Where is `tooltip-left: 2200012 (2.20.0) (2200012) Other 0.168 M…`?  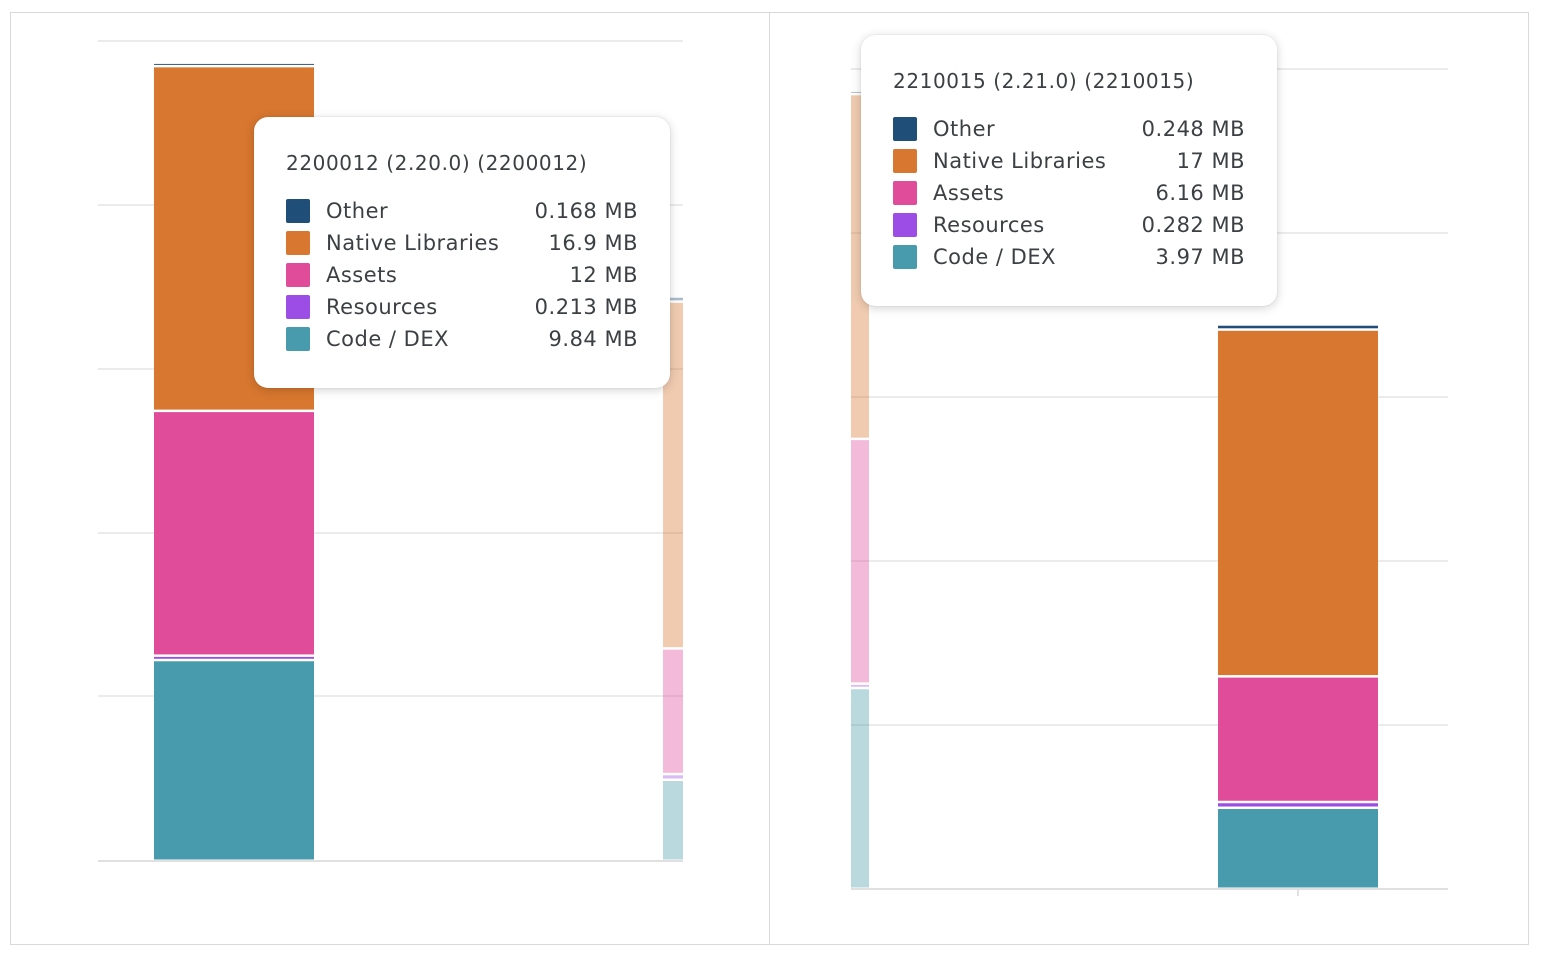
tooltip-left: 2200012 (2.20.0) (2200012) Other 0.168 M… is located at coordinates (462, 252).